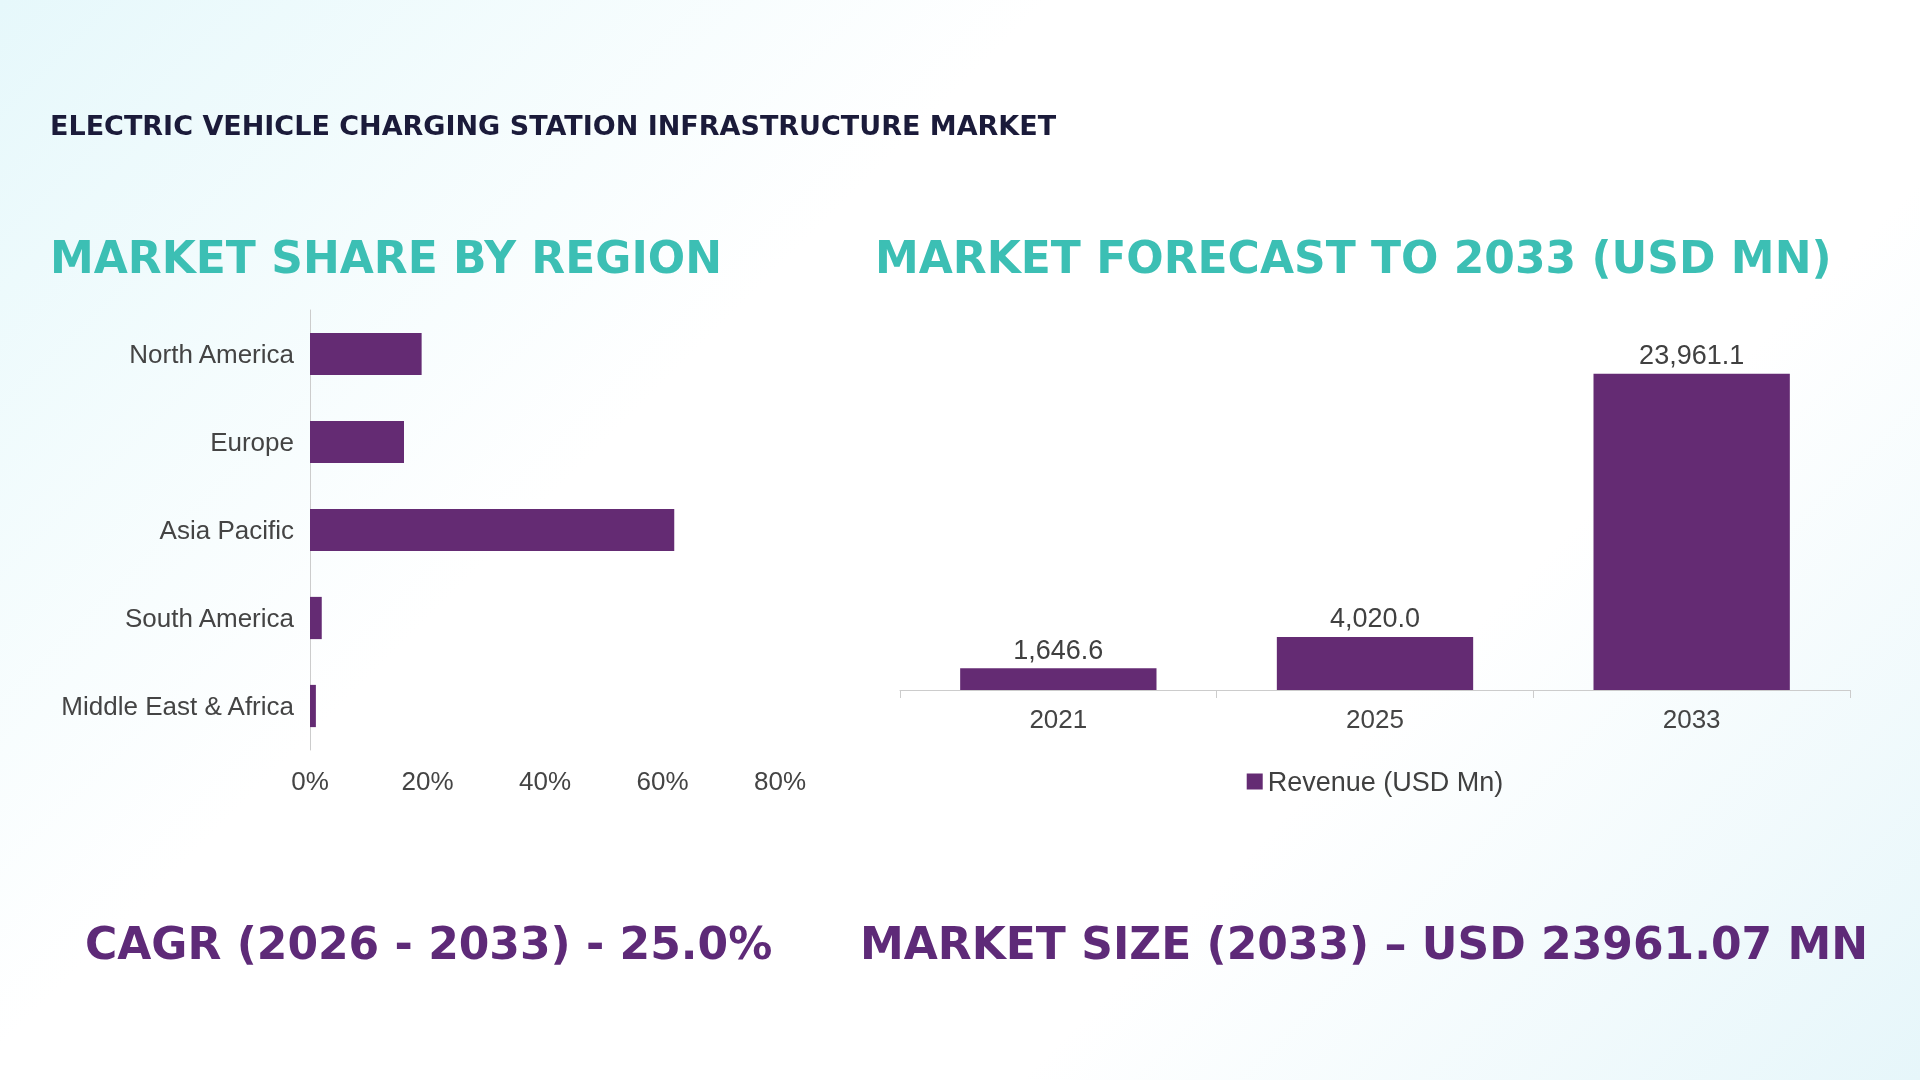 This screenshot has width=1920, height=1080. What do you see at coordinates (310, 781) in the screenshot?
I see `x-tick-label: 0%` at bounding box center [310, 781].